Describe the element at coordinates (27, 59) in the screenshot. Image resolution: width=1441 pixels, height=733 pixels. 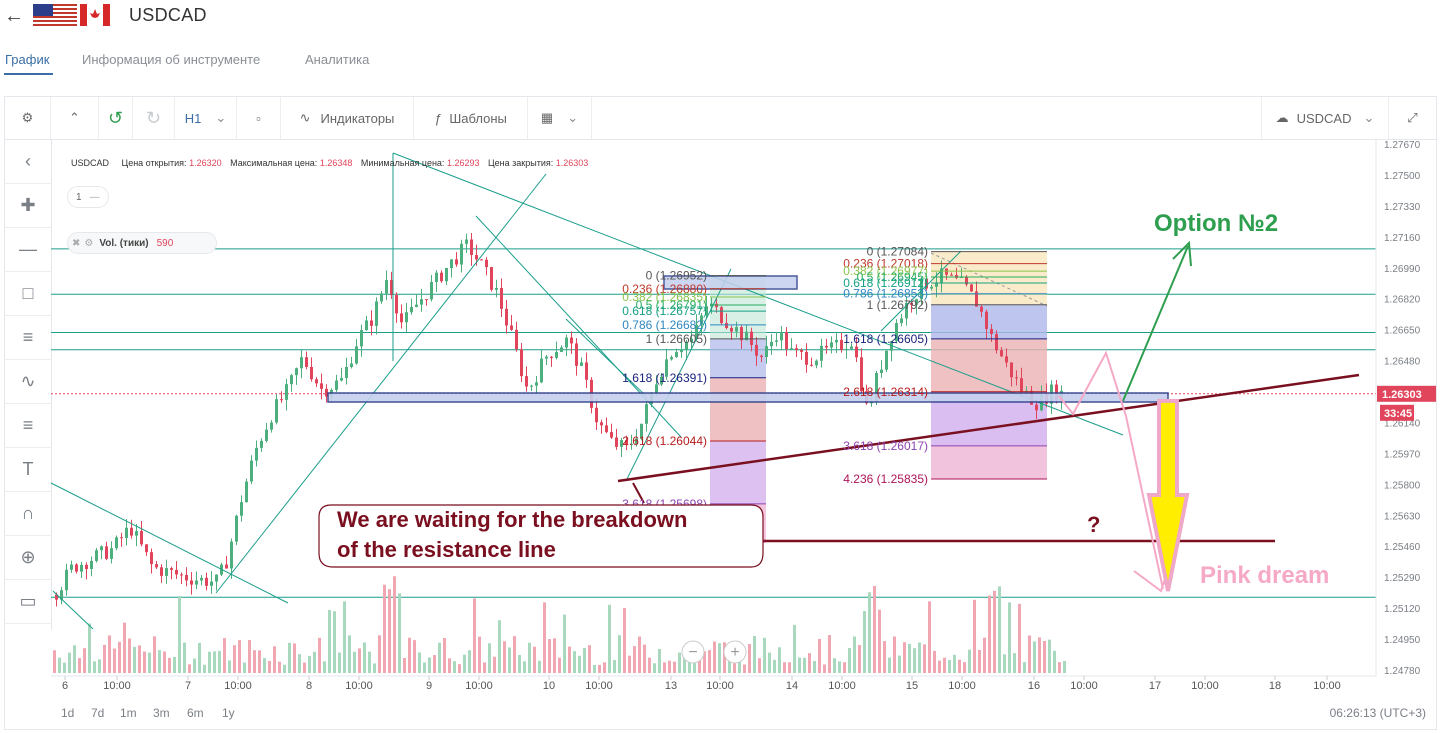
I see `tab-chart: График` at that location.